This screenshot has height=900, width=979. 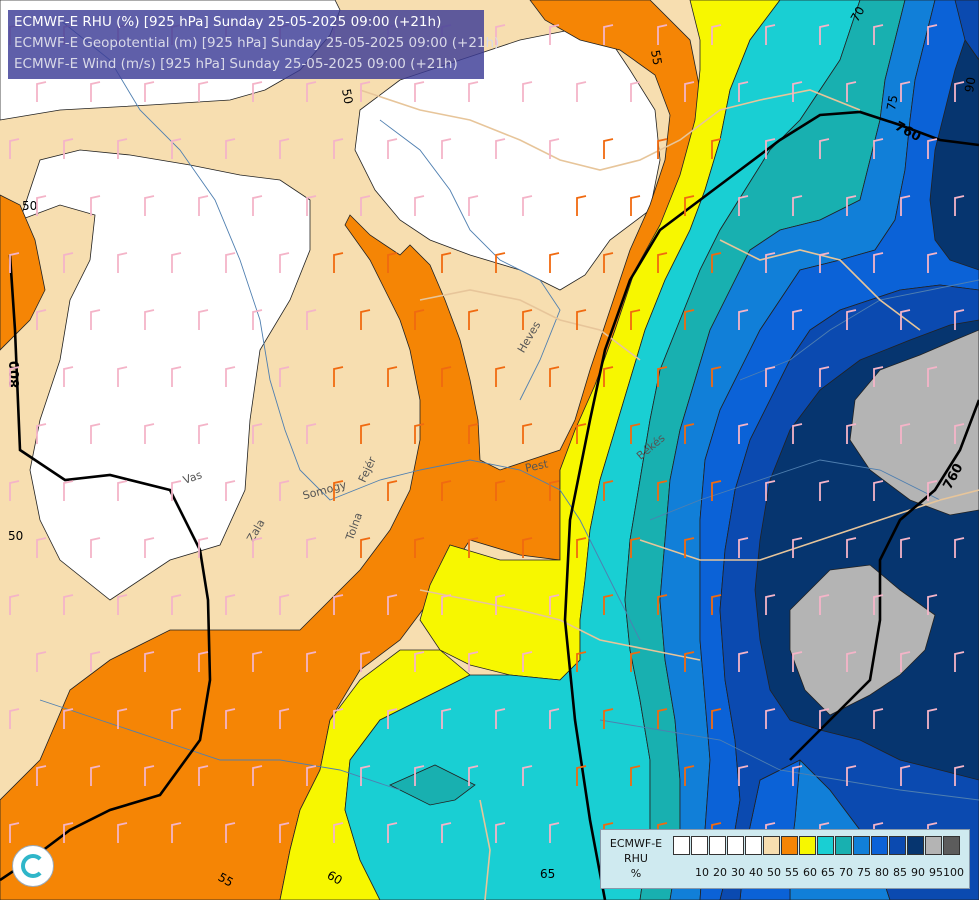 What do you see at coordinates (15, 374) in the screenshot?
I see `geopotential-label-800: 800` at bounding box center [15, 374].